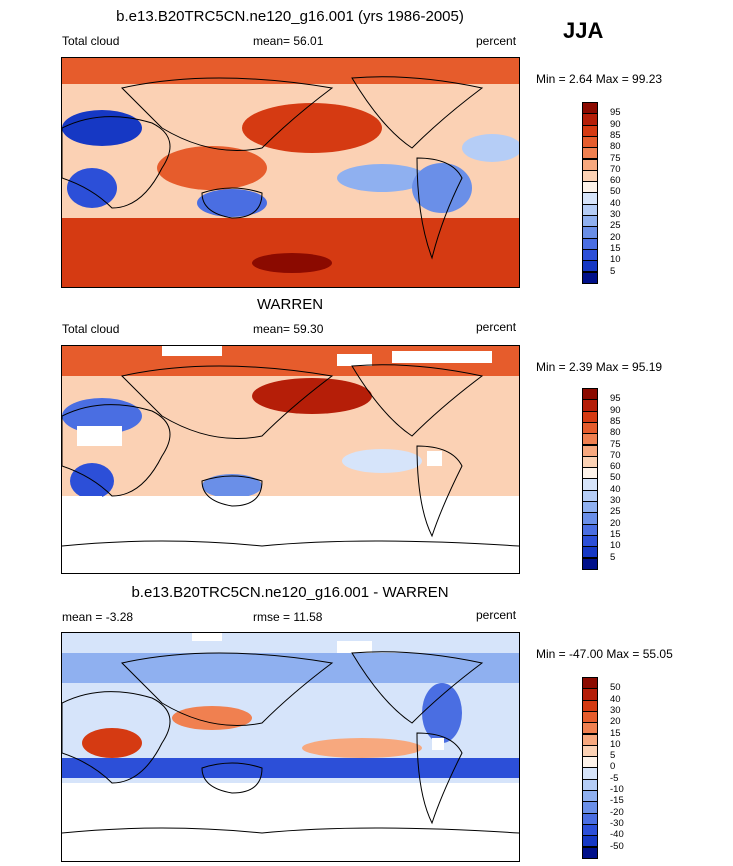 The height and width of the screenshot is (866, 733). What do you see at coordinates (604, 654) in the screenshot?
I see `panel3-minmax: Min = -47.00 Max = 55.05` at bounding box center [604, 654].